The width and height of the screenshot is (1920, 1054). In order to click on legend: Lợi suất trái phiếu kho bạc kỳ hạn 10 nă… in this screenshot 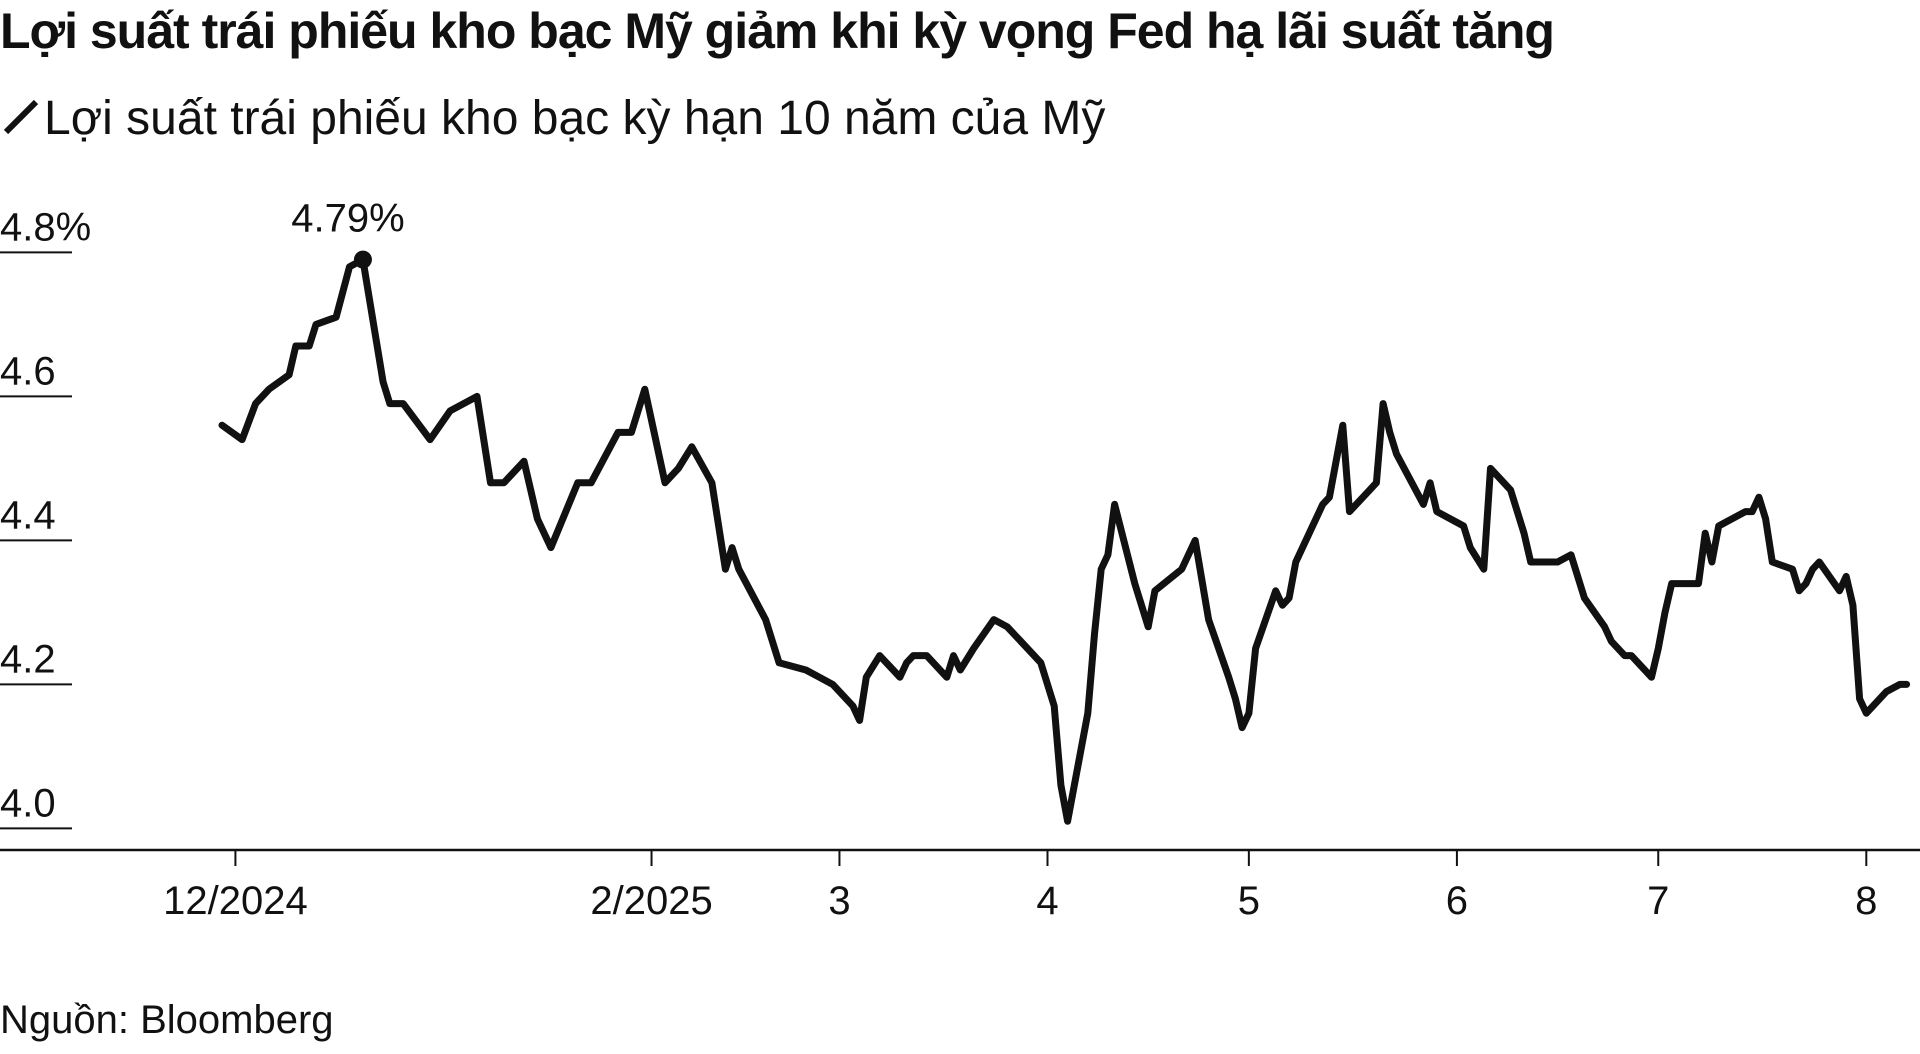, I will do `click(552, 118)`.